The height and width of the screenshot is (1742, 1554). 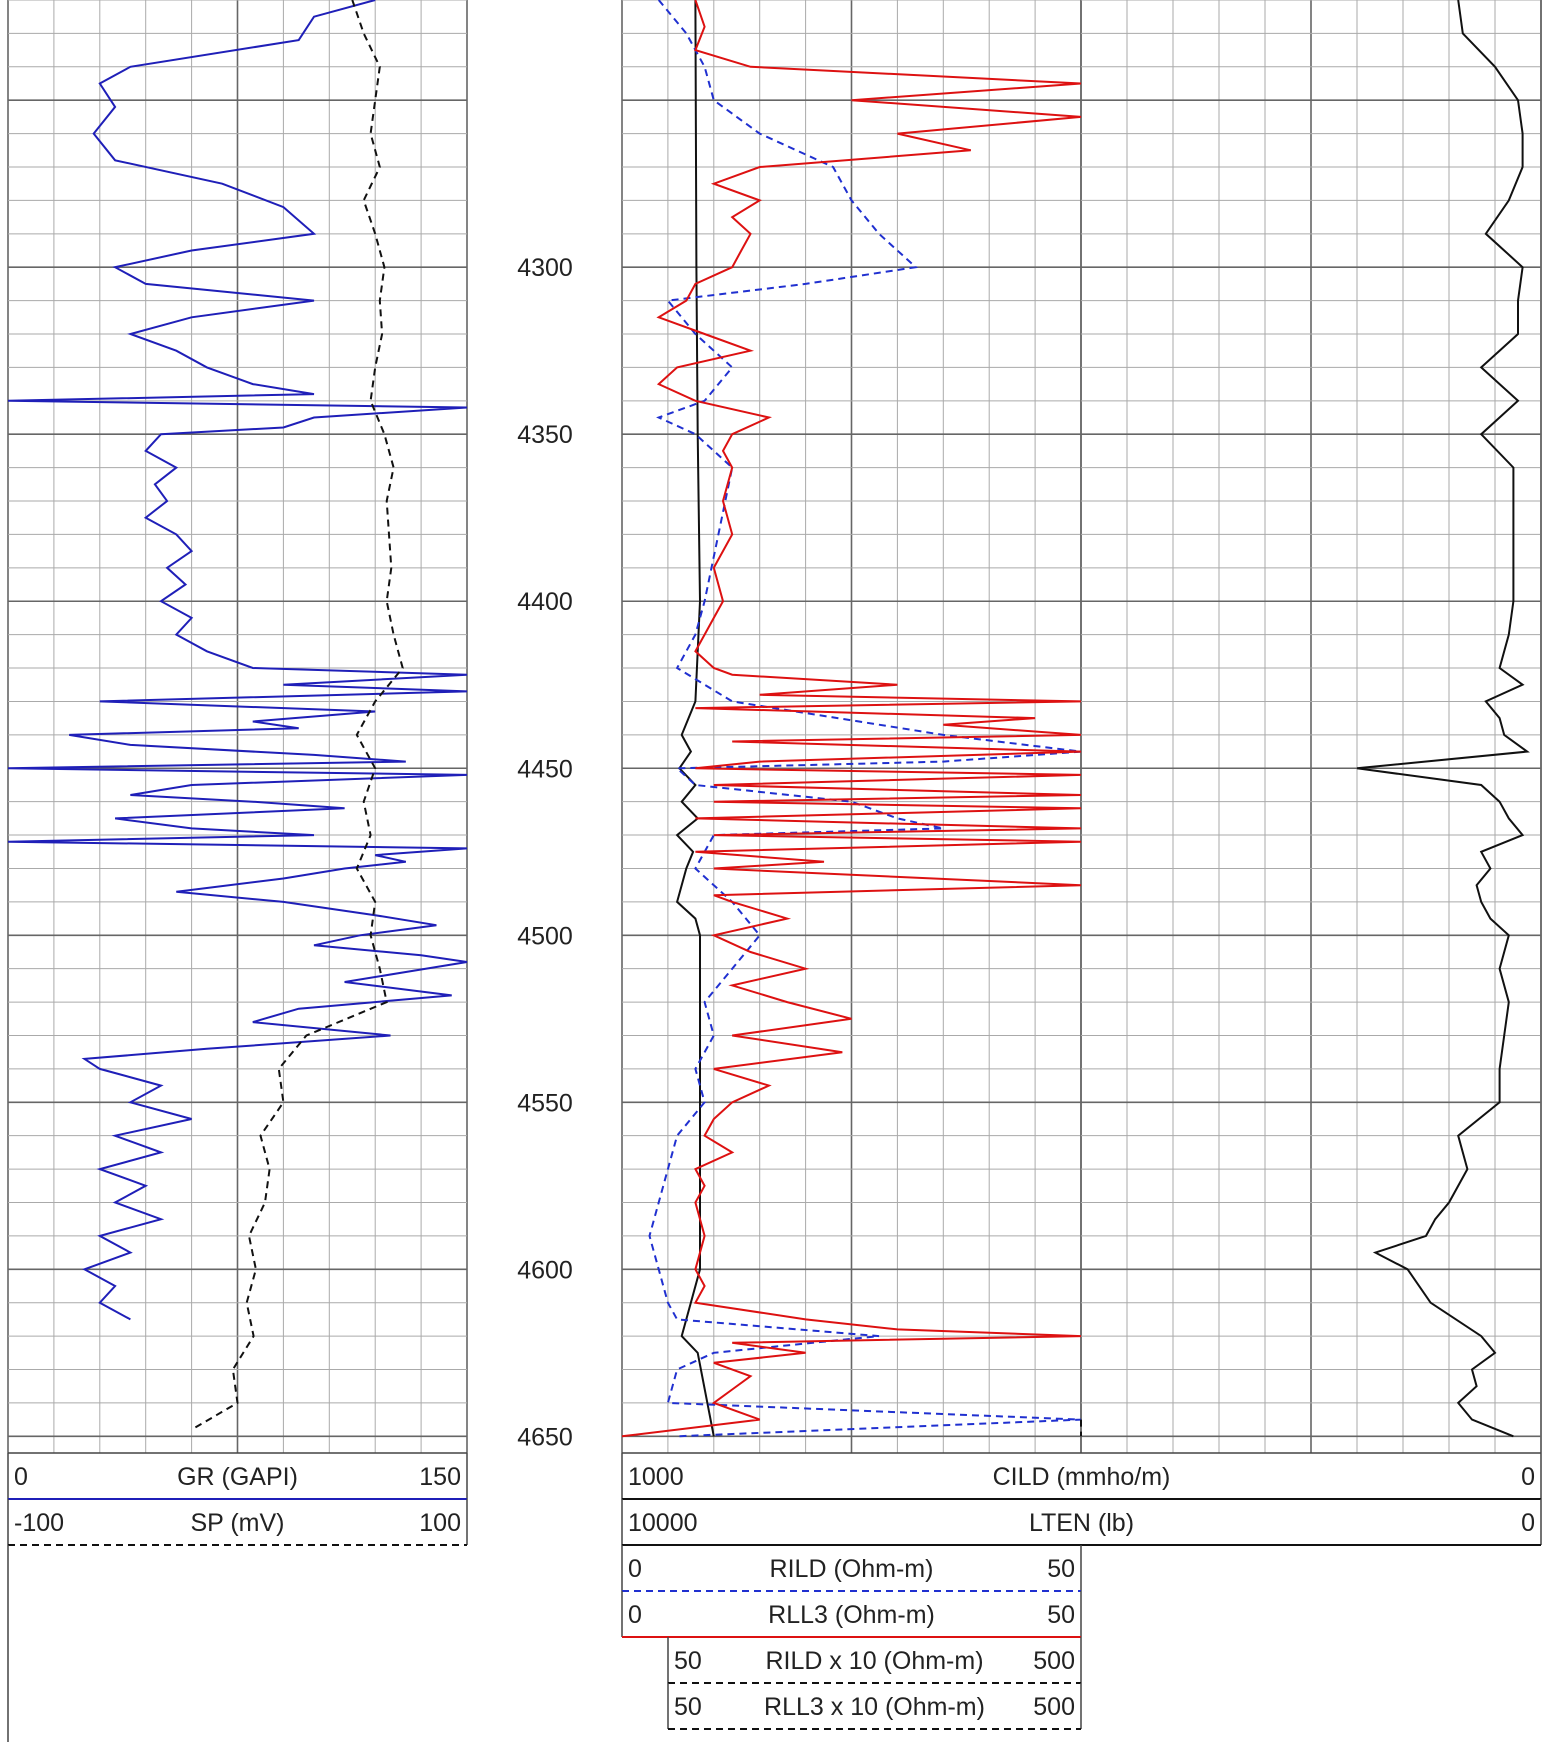 I want to click on depth-label: 4600, so click(x=545, y=1270).